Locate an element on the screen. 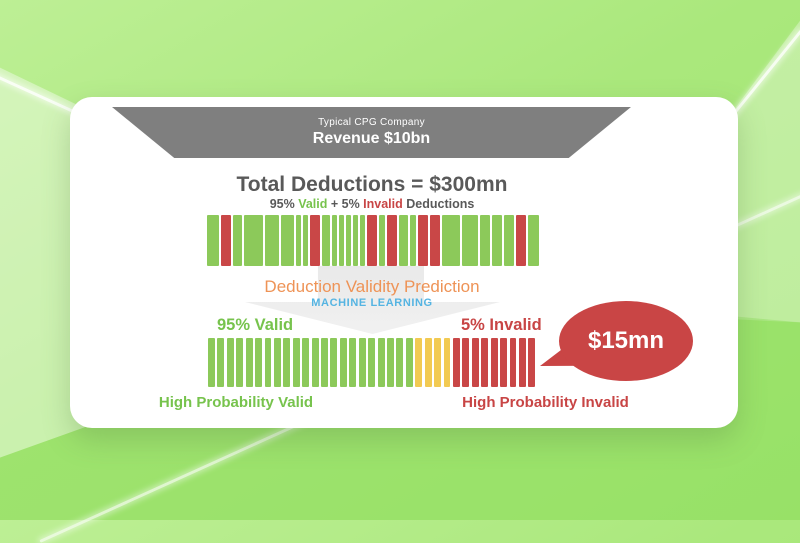 This screenshot has height=543, width=800. revenue-funnel: Typical CPG Company Revenue $10bn is located at coordinates (371, 132).